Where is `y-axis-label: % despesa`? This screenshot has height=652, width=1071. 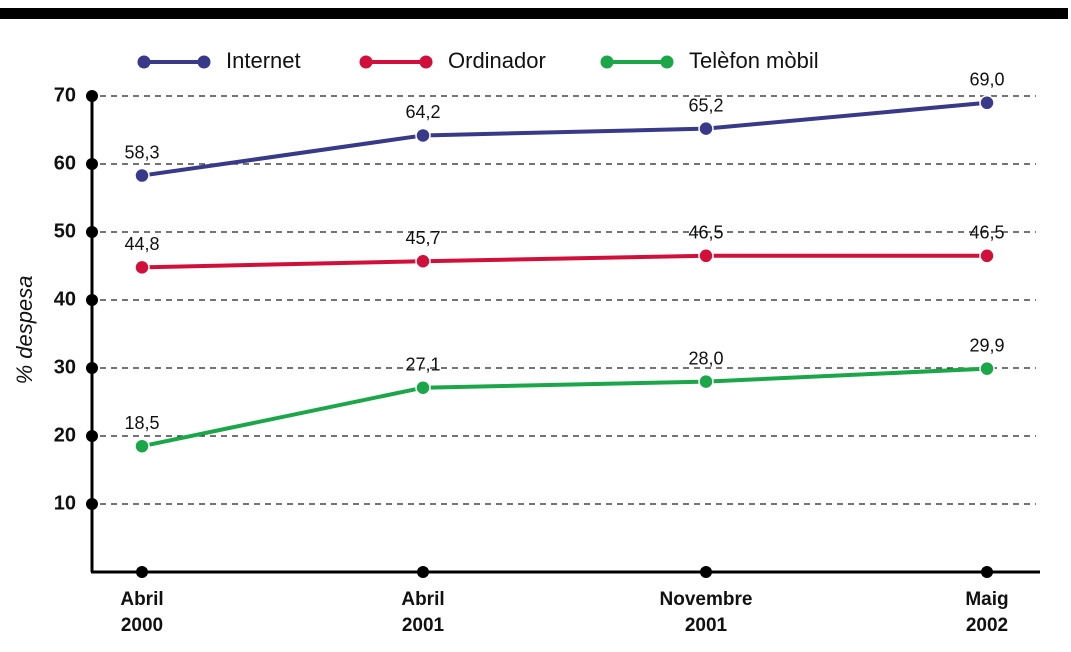
y-axis-label: % despesa is located at coordinates (24, 330).